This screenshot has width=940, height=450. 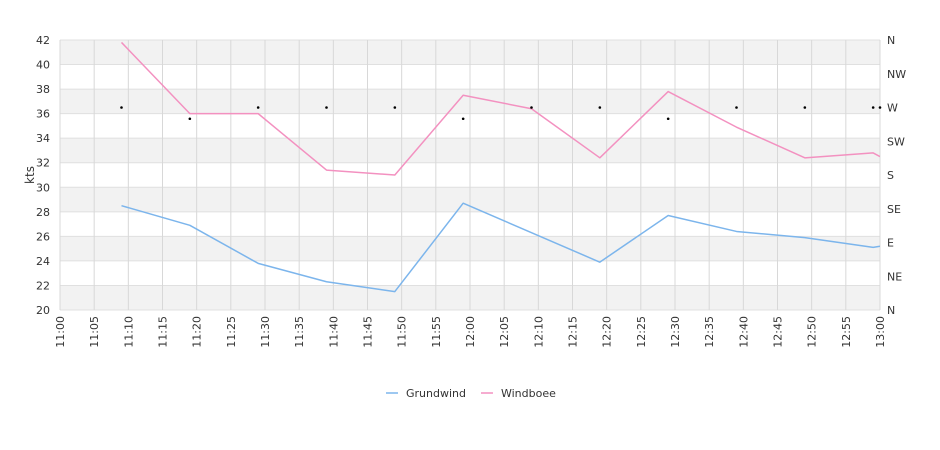 What do you see at coordinates (501, 113) in the screenshot?
I see `direction-points` at bounding box center [501, 113].